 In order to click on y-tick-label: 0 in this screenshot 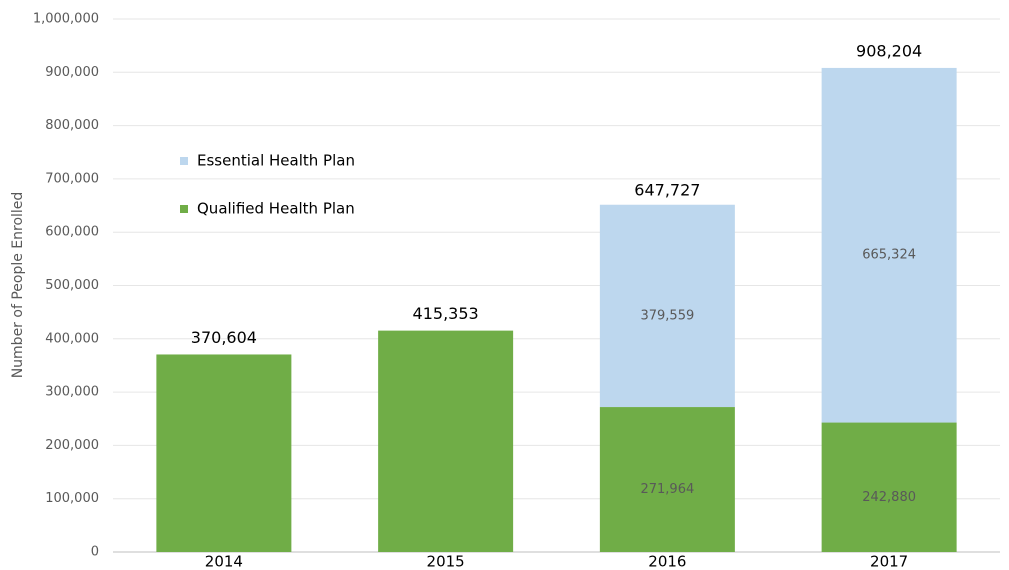, I will do `click(95, 552)`.